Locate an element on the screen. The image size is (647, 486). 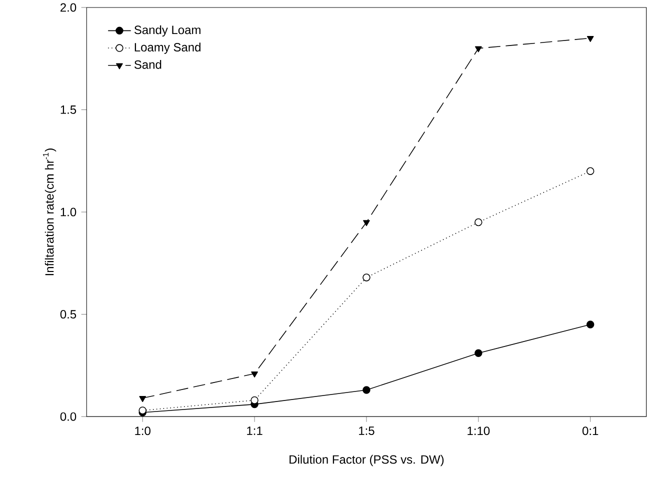
x-tick-label: 1:1 is located at coordinates (254, 430).